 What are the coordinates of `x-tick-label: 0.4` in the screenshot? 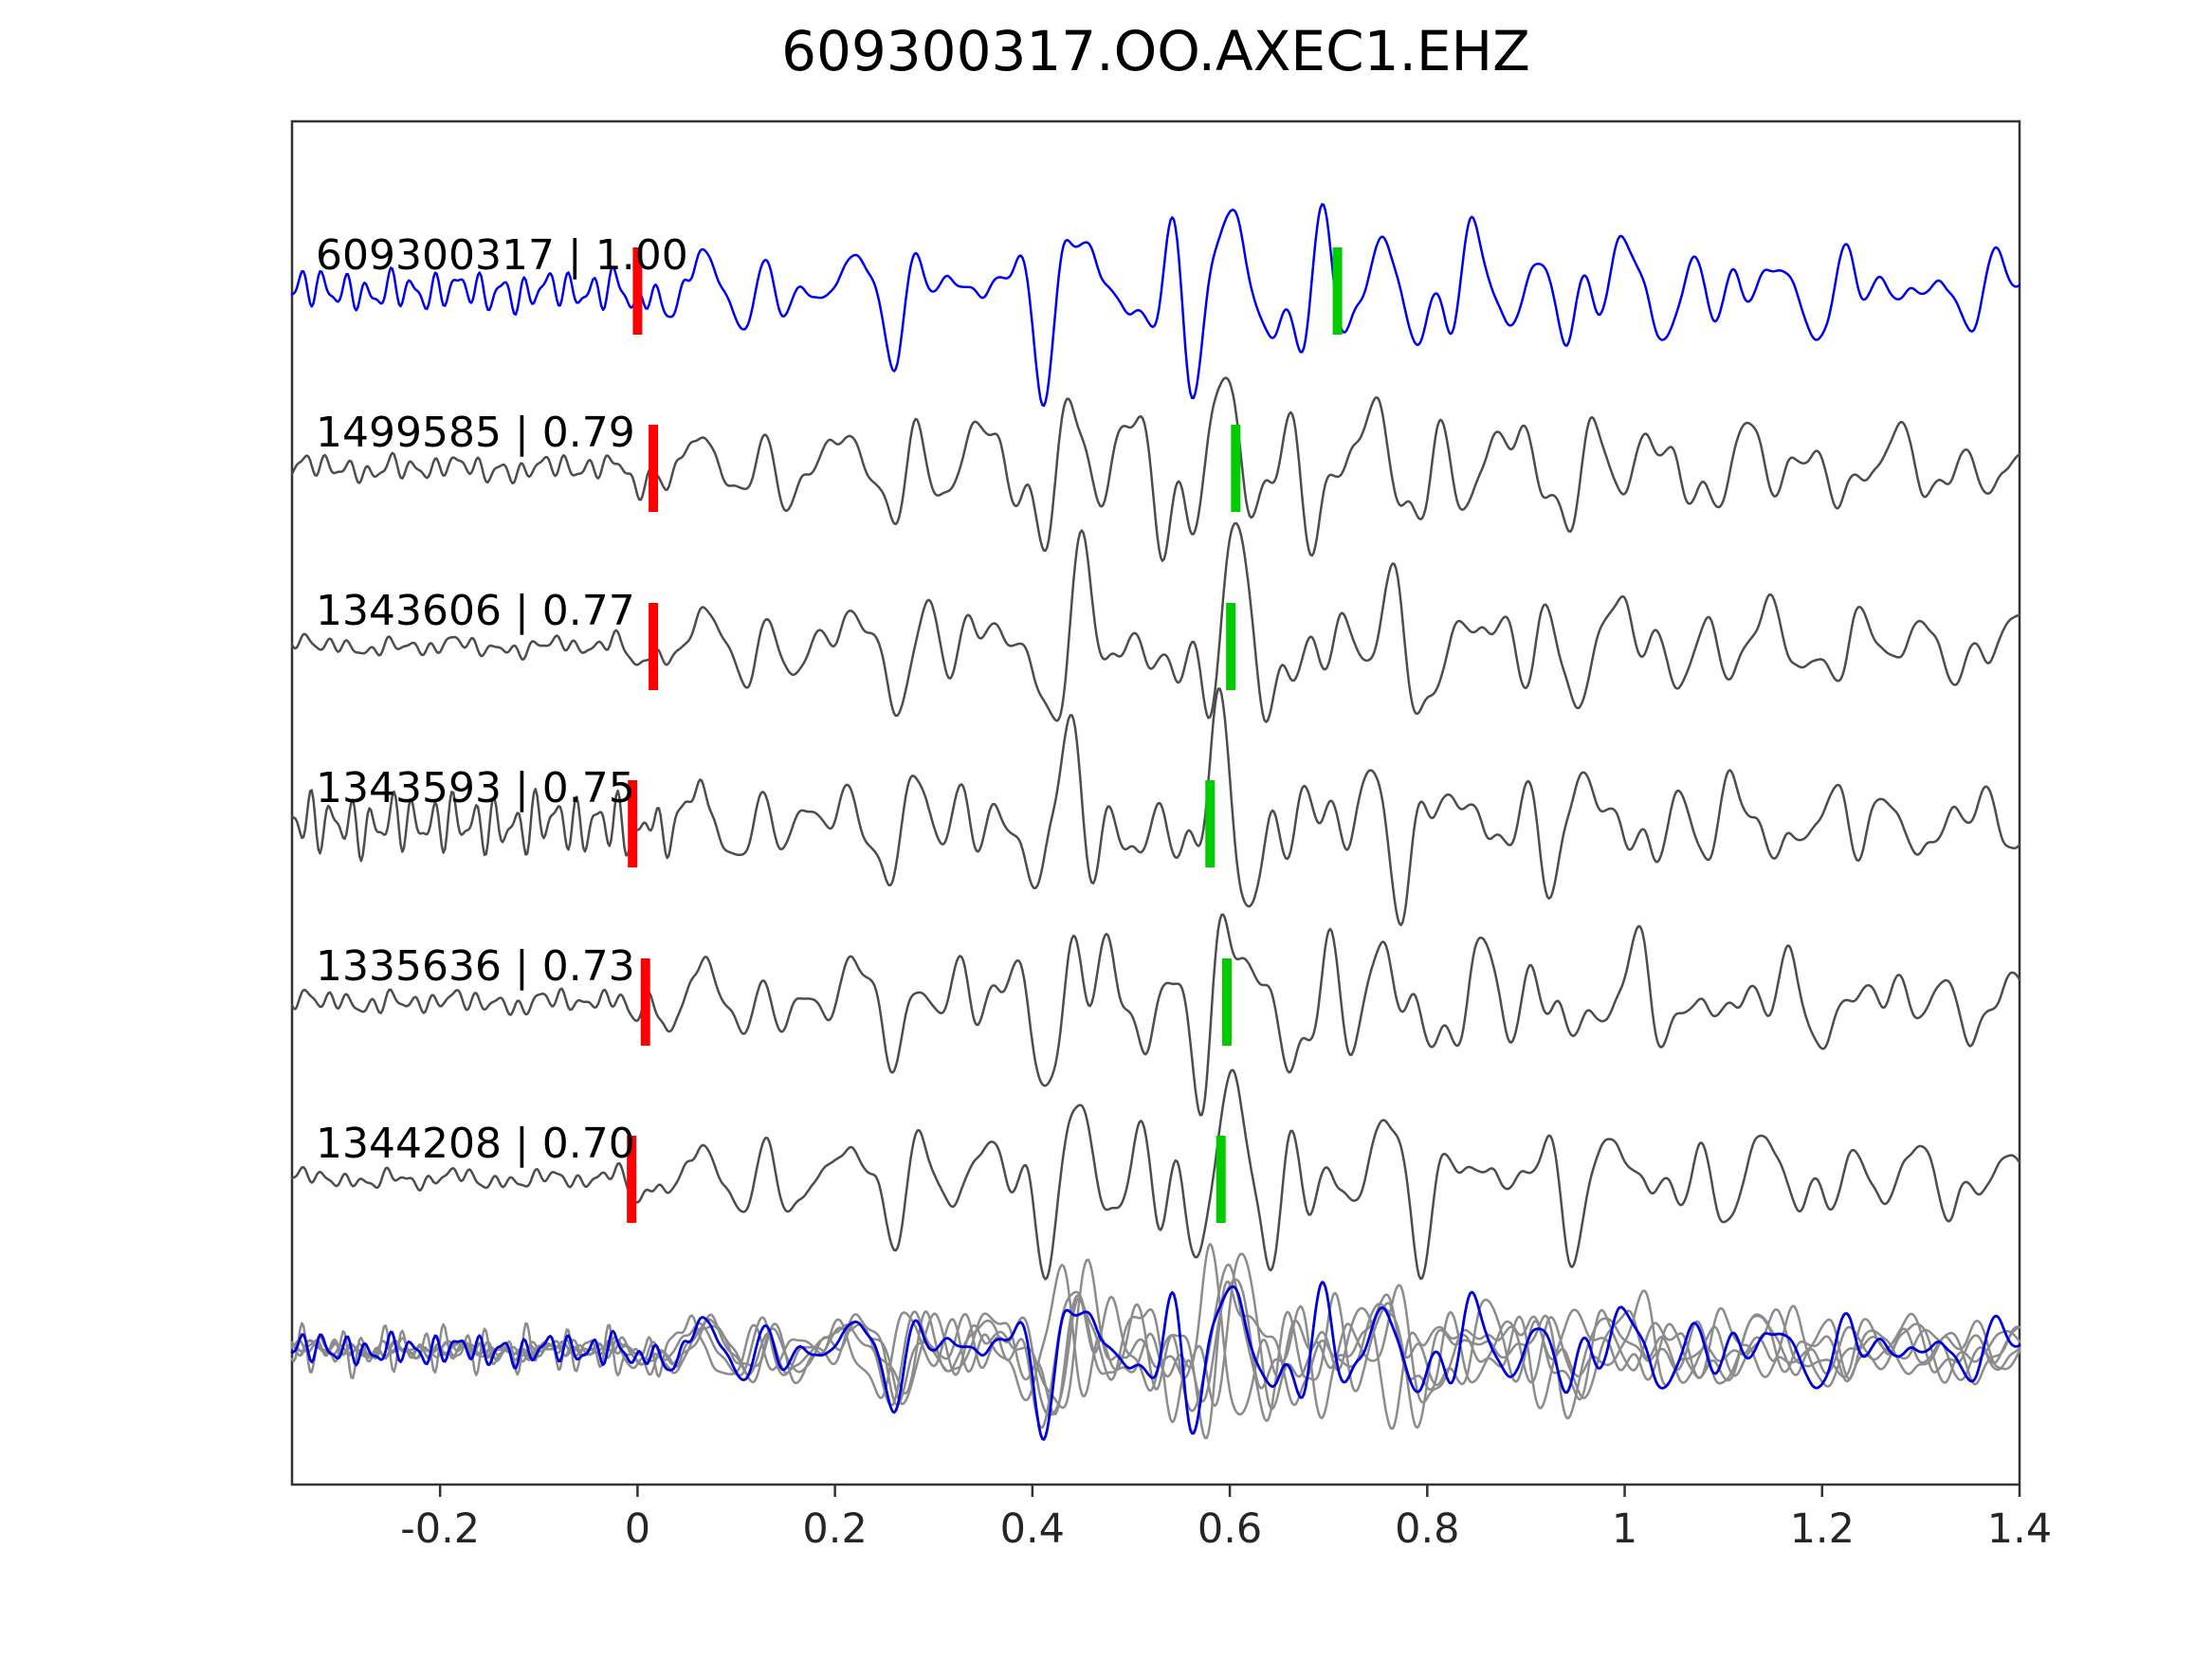 It's located at (1032, 1529).